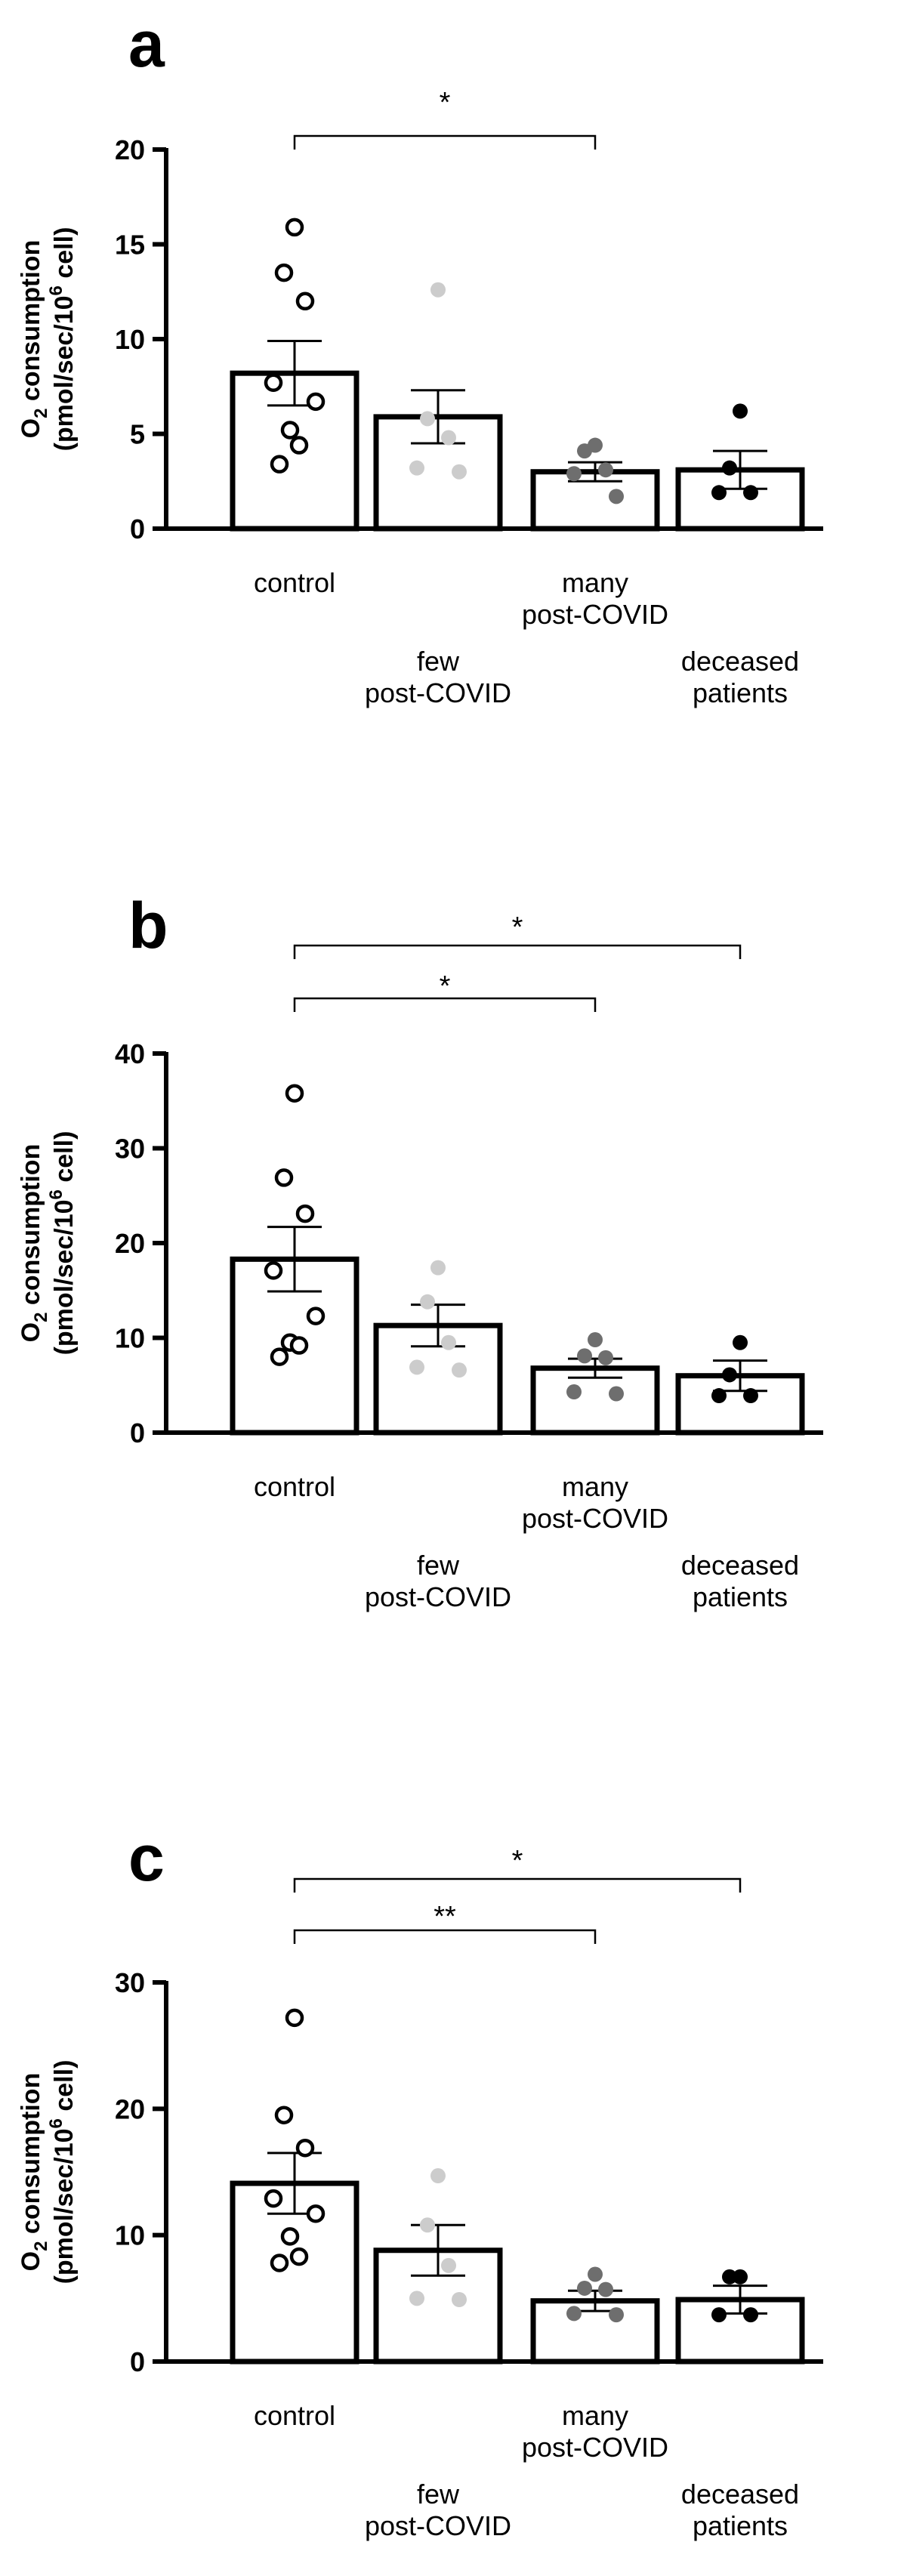 Image resolution: width=901 pixels, height=2576 pixels. I want to click on panel-letter: a, so click(146, 44).